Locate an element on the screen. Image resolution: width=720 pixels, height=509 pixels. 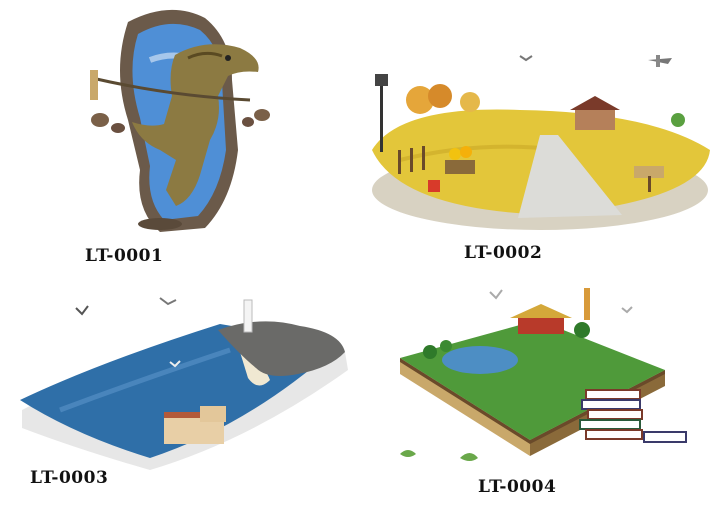
dinosaur-breaking-wall-image is located at coordinates (180, 121).